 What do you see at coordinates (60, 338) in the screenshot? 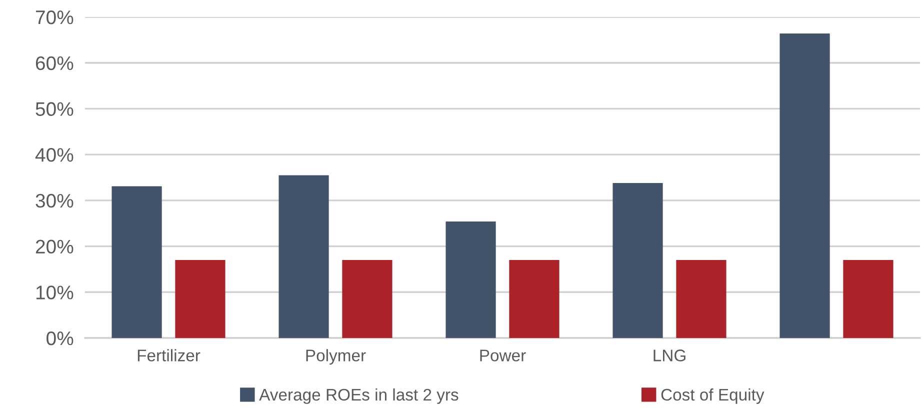
I see `y-tick-label: 0%` at bounding box center [60, 338].